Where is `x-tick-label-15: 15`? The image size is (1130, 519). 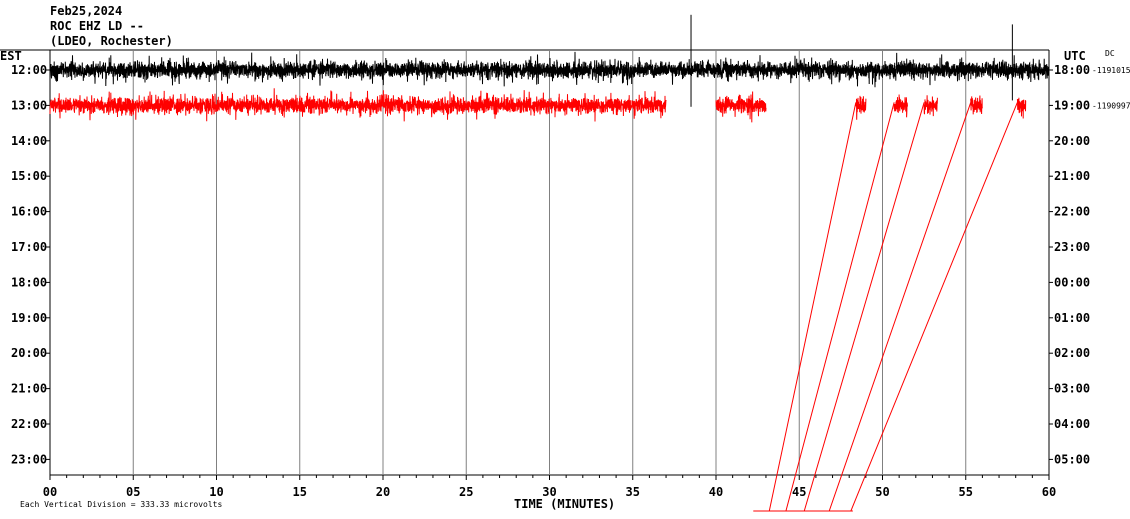 x-tick-label-15: 15 is located at coordinates (300, 492).